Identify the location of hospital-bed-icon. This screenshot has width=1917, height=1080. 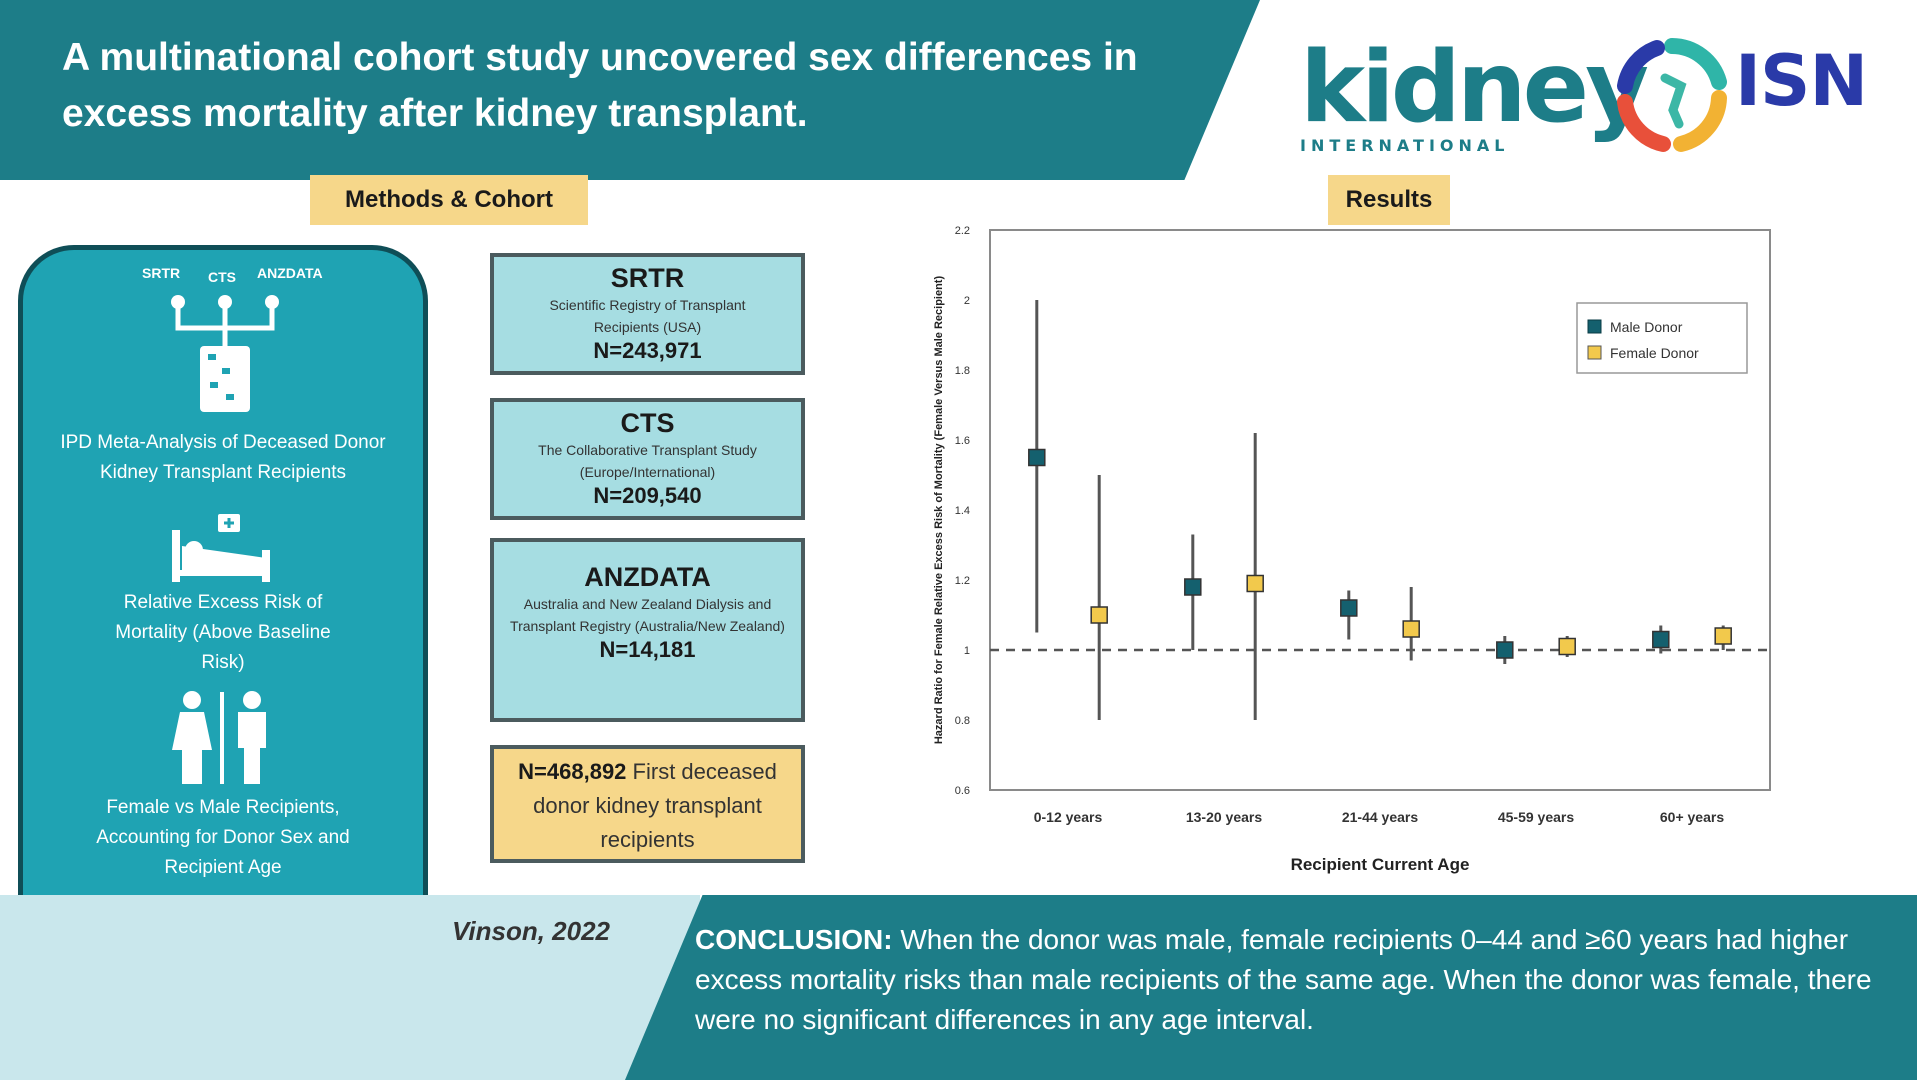
(221, 548).